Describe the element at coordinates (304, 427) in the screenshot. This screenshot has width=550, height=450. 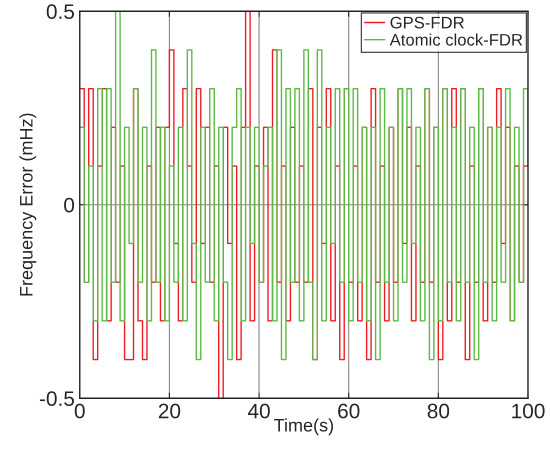
I see `x-axis-title: Time(s)` at that location.